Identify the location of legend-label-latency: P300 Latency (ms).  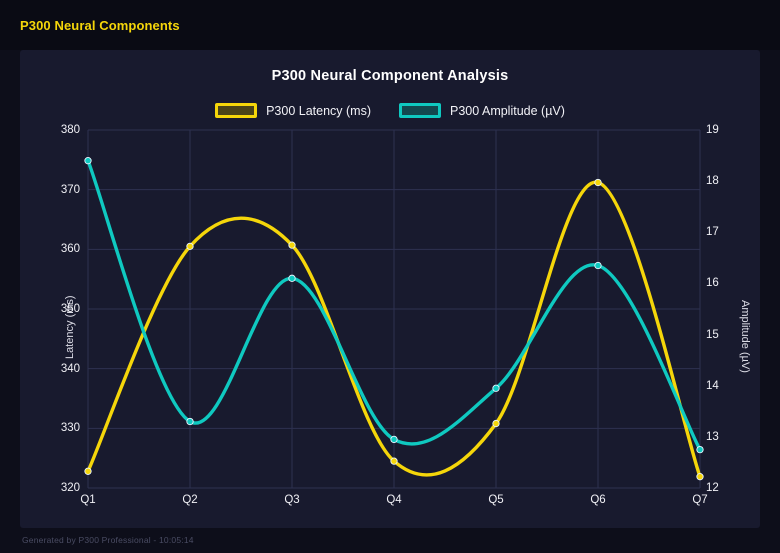
(318, 110).